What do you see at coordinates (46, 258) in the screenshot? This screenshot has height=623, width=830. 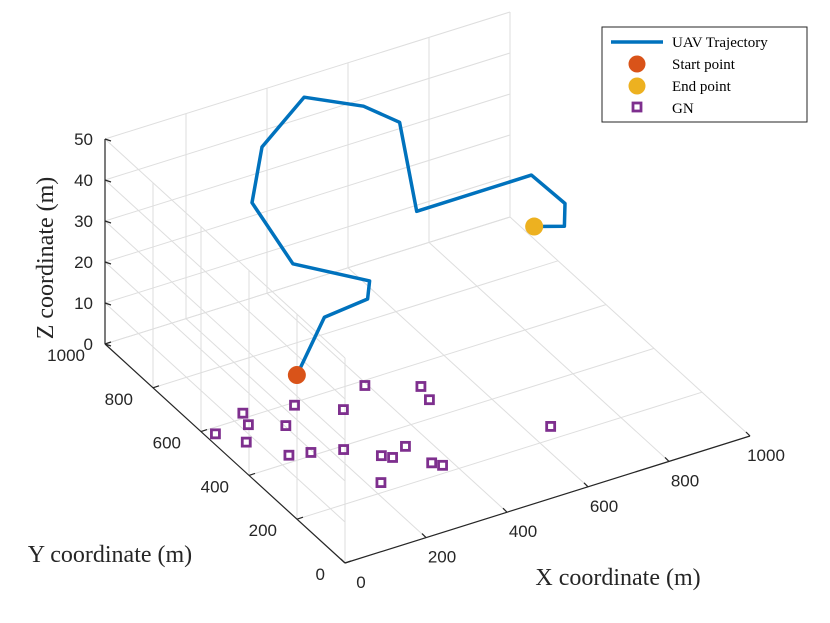 I see `z-axis-label: Z coordinate (m)` at bounding box center [46, 258].